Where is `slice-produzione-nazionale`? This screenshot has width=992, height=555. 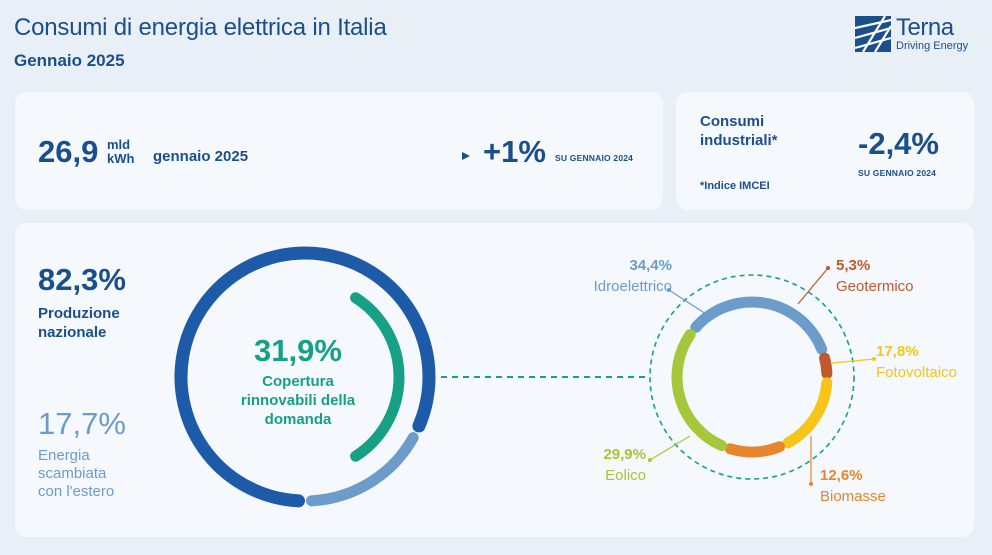
slice-produzione-nazionale is located at coordinates (305, 377).